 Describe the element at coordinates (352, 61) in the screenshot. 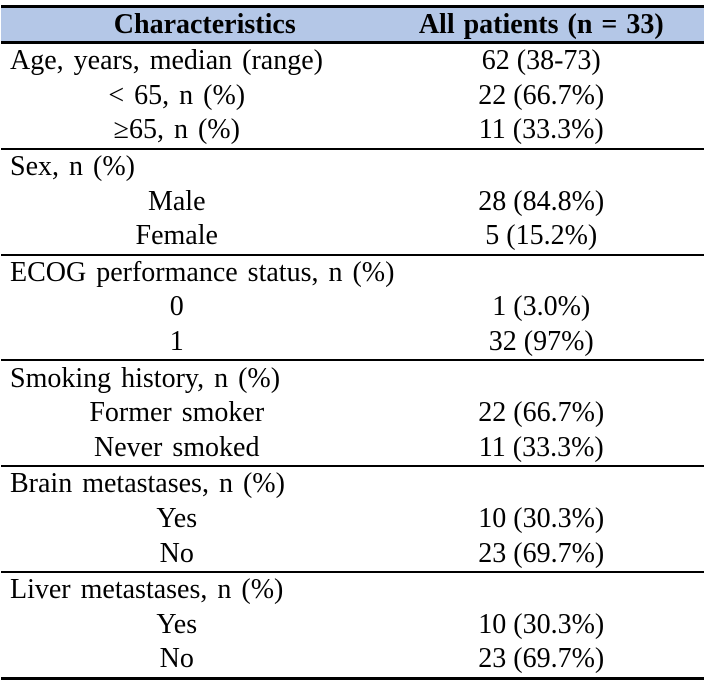

I see `table-row: Age, years, median (range) 62 (38-73)` at that location.